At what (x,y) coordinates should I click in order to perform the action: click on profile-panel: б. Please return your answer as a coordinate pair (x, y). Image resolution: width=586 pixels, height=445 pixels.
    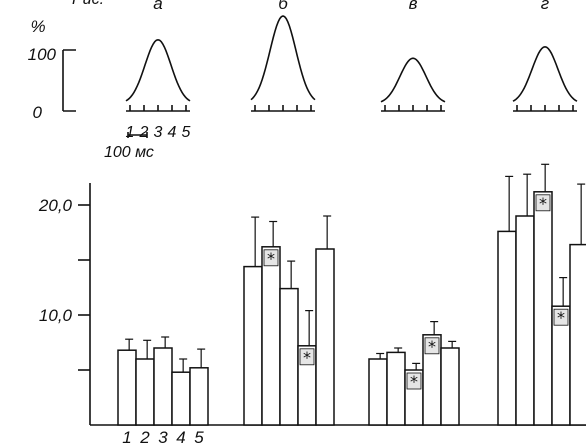
    Looking at the image, I should click on (283, 56).